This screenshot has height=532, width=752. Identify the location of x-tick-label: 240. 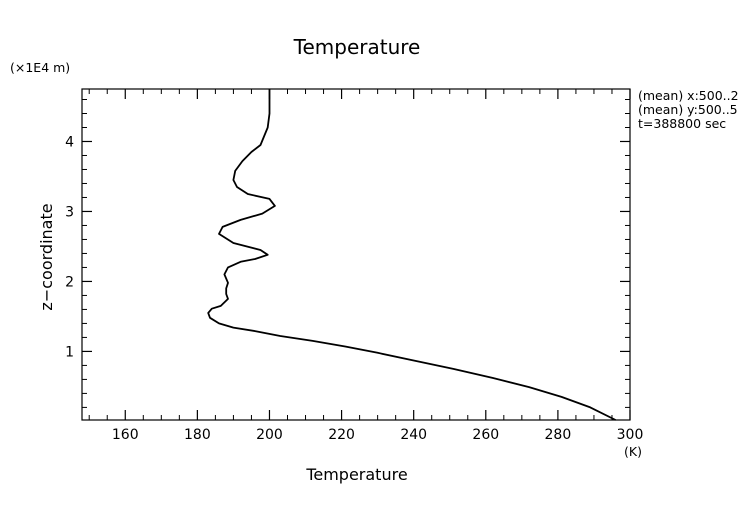
(413, 435).